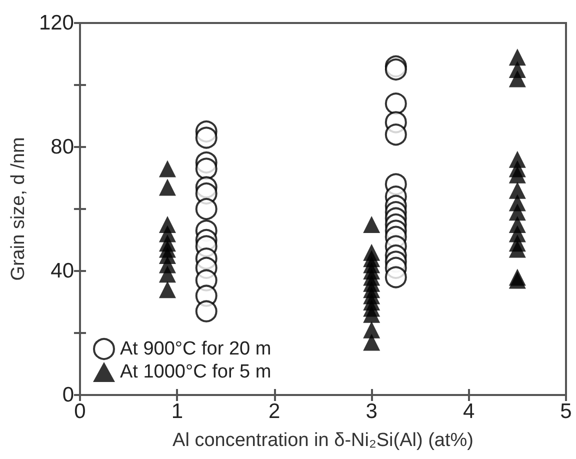  I want to click on x-axis-title: Al concentration in δ-Ni₂Si(Al) (at%), so click(323, 440).